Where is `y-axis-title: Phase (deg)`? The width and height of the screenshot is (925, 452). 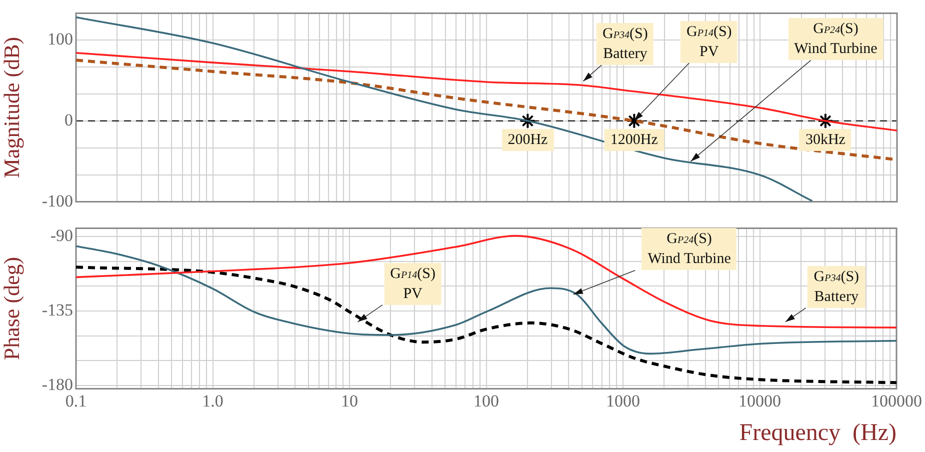 y-axis-title: Phase (deg) is located at coordinates (12, 308).